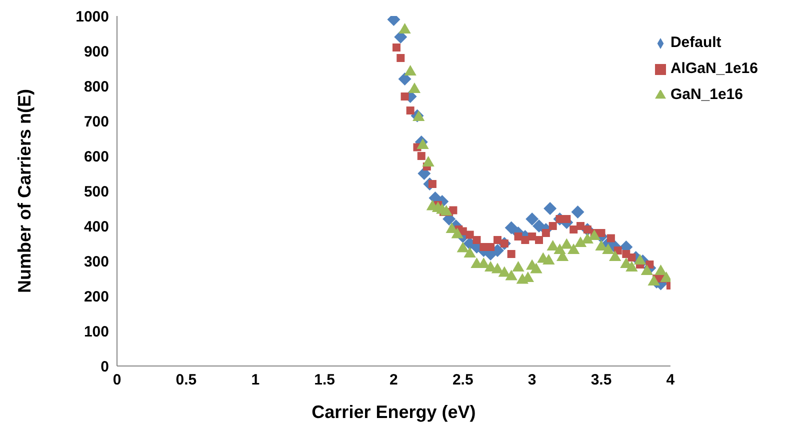  I want to click on y-tick-label: 0, so click(104, 367).